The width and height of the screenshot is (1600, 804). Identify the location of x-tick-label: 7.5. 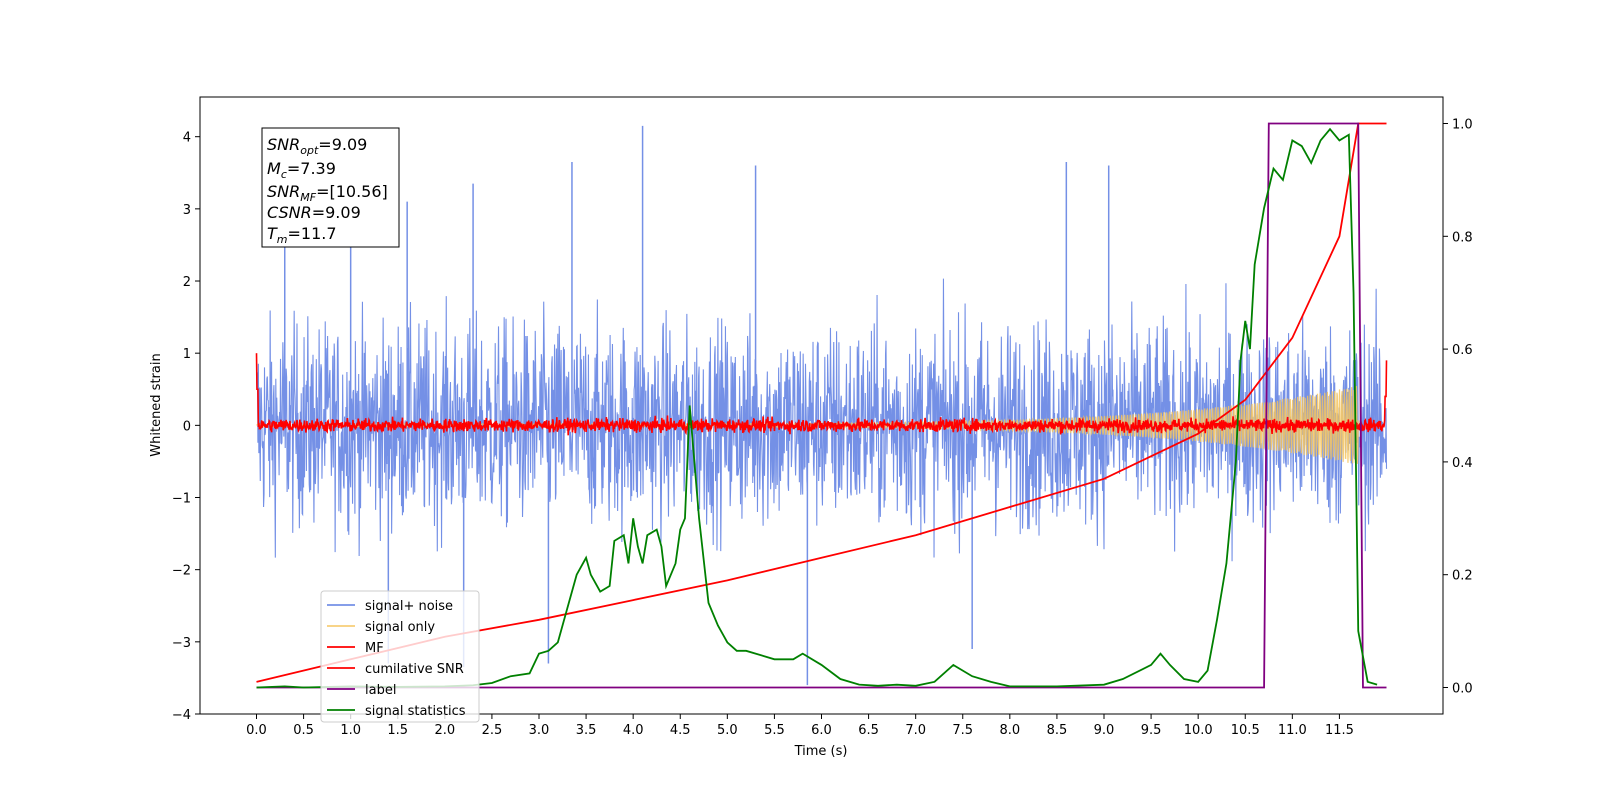
(962, 730).